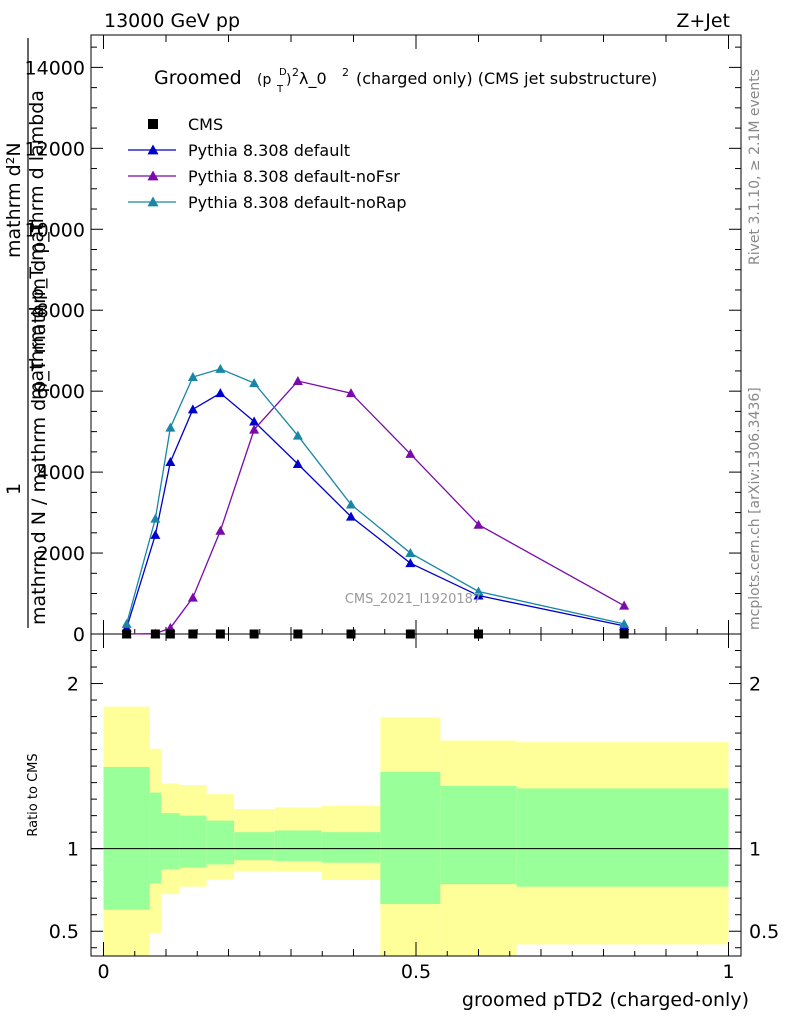 This screenshot has height=1024, width=786. I want to click on y-tick-label: 0, so click(79, 635).